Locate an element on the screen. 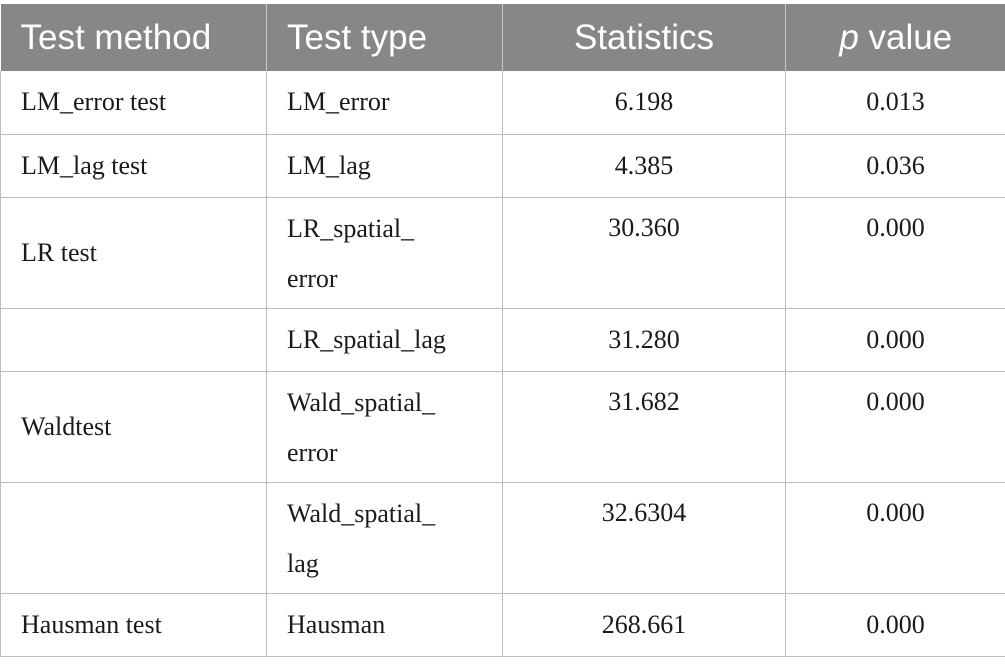  cell-statistics: 268.661 is located at coordinates (644, 625).